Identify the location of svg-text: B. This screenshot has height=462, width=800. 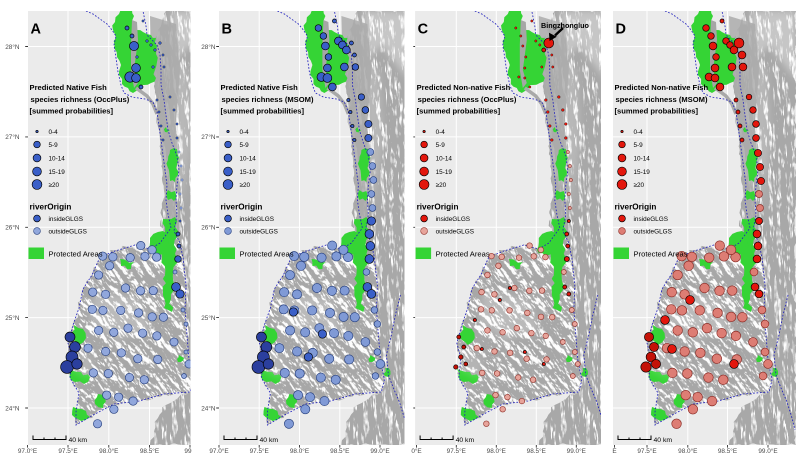
(227, 30).